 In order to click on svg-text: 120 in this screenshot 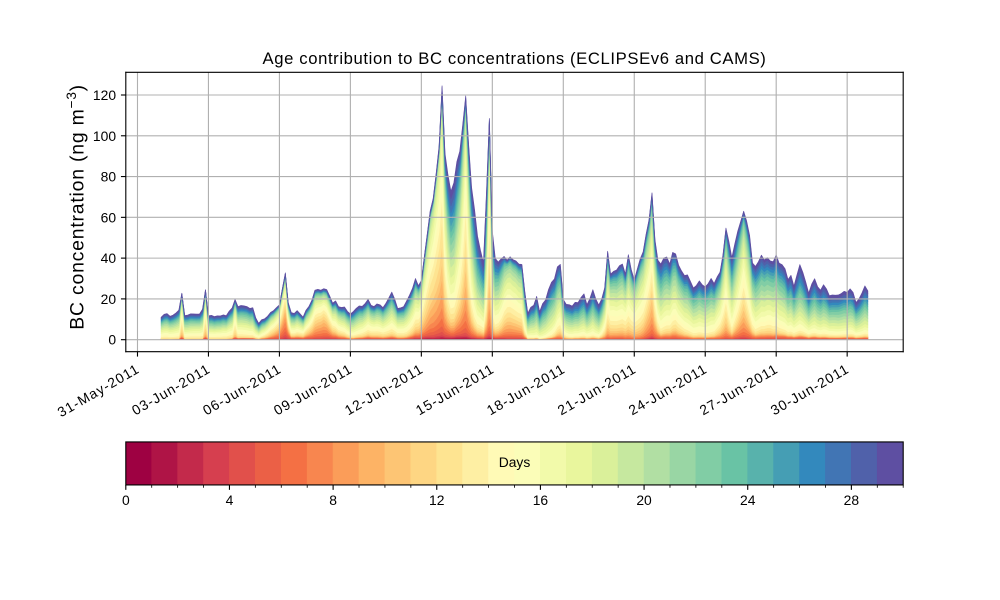, I will do `click(104, 95)`.